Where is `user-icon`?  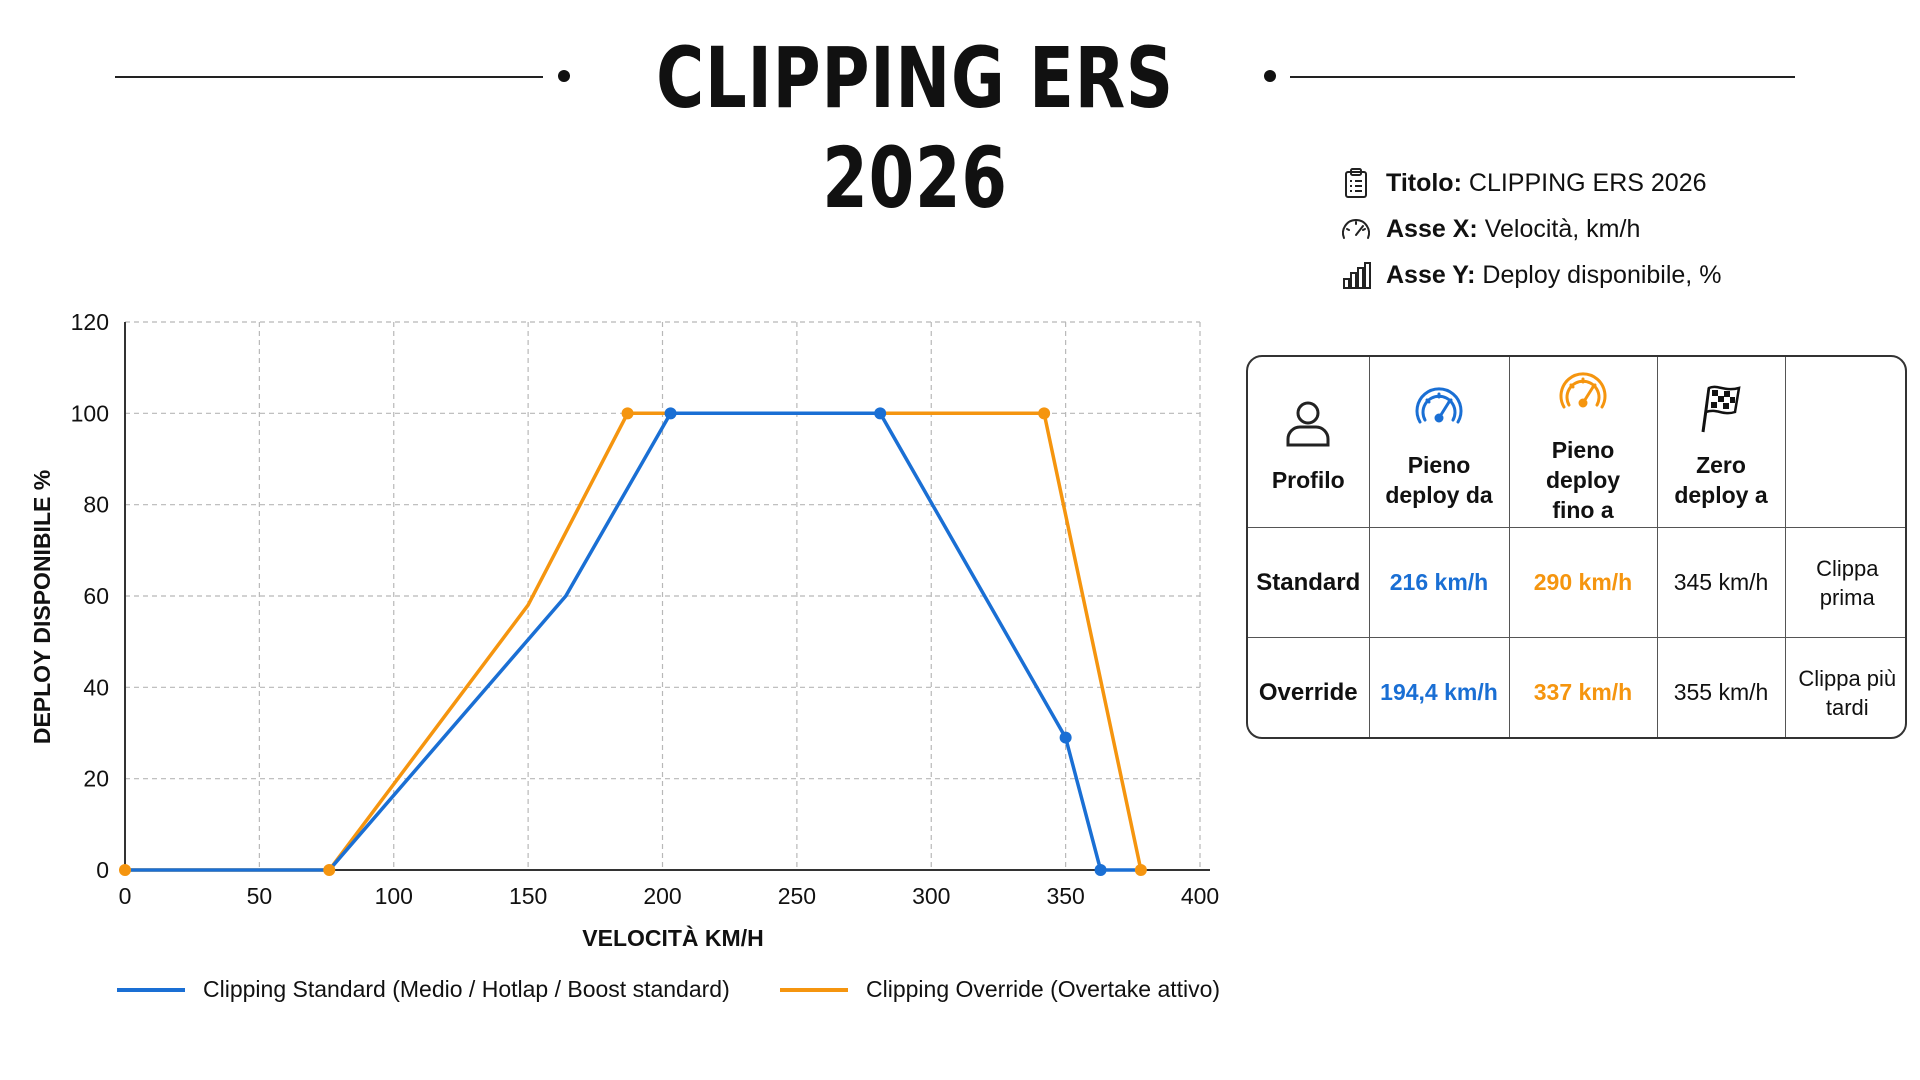 user-icon is located at coordinates (1308, 424).